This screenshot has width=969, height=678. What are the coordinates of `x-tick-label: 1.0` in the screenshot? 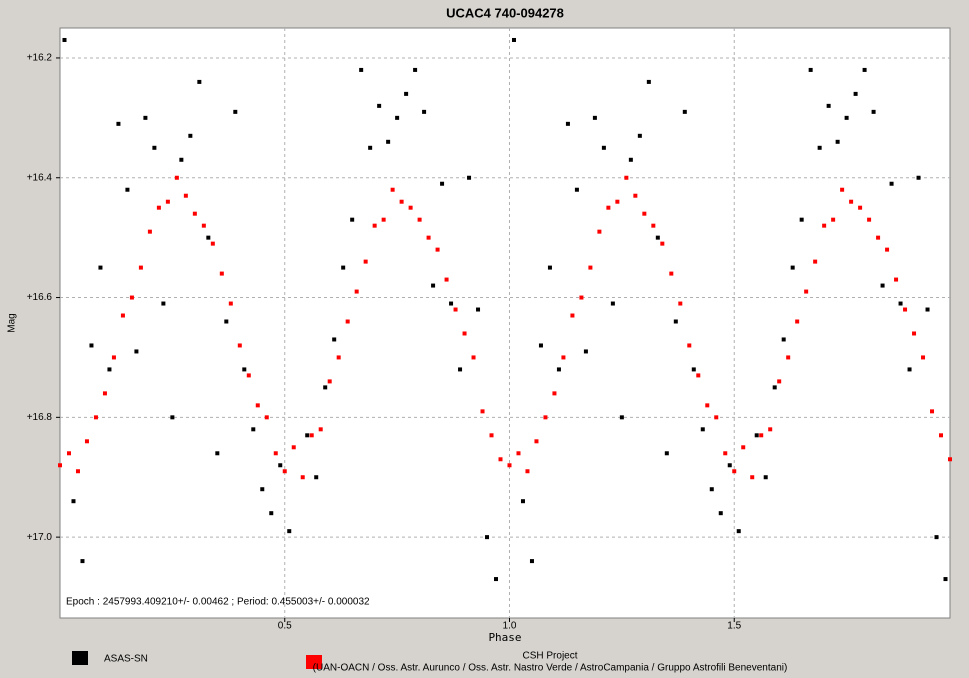 It's located at (510, 626).